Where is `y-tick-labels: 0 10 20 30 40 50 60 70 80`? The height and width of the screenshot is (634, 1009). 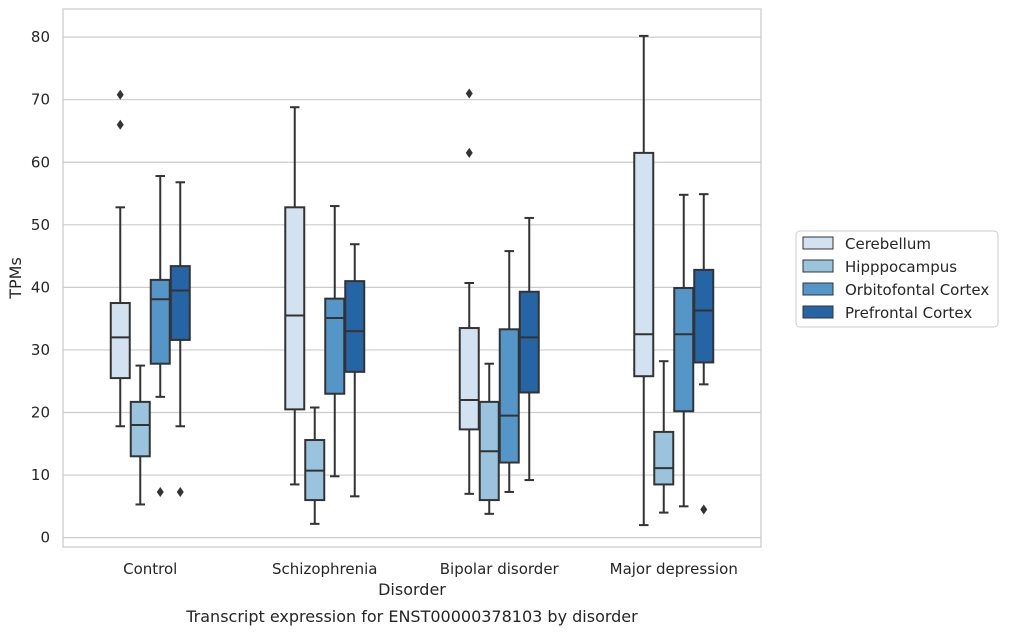
y-tick-labels: 0 10 20 30 40 50 60 70 80 is located at coordinates (40, 287).